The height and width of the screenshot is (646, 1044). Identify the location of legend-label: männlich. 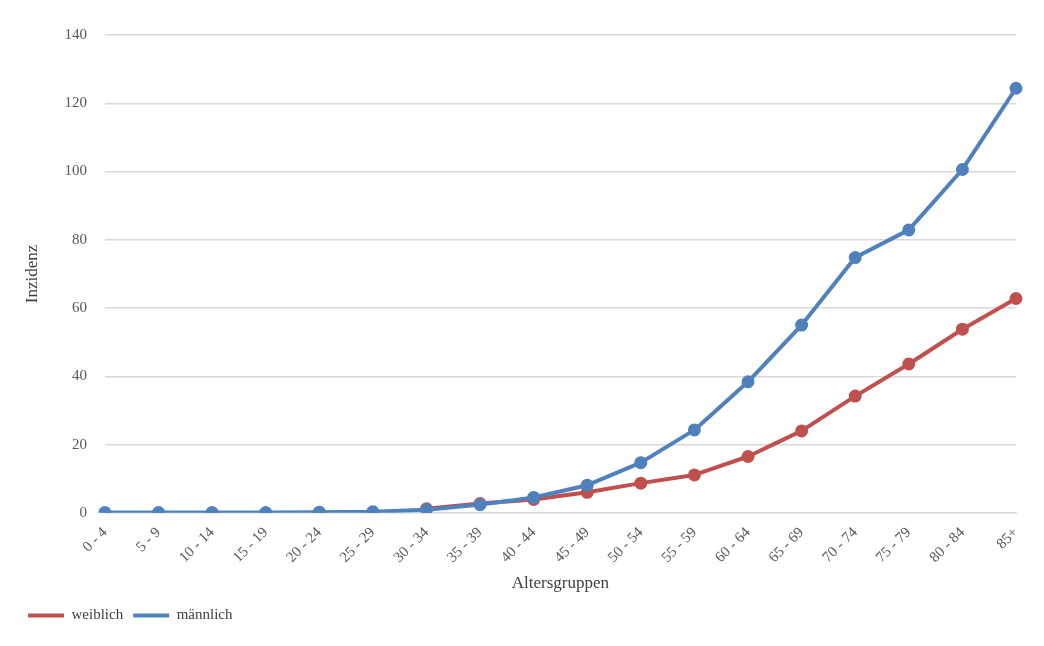
(204, 614).